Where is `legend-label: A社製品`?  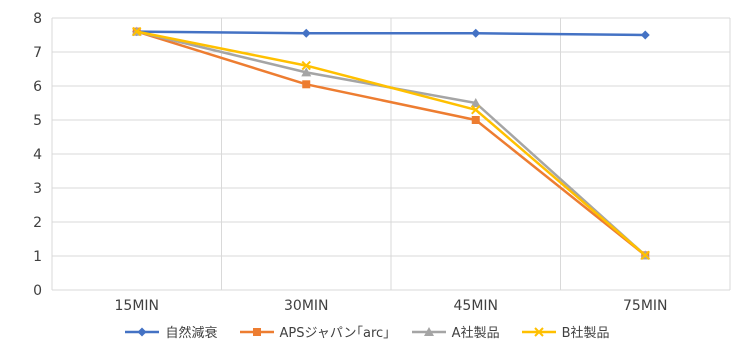 legend-label: A社製品 is located at coordinates (475, 333).